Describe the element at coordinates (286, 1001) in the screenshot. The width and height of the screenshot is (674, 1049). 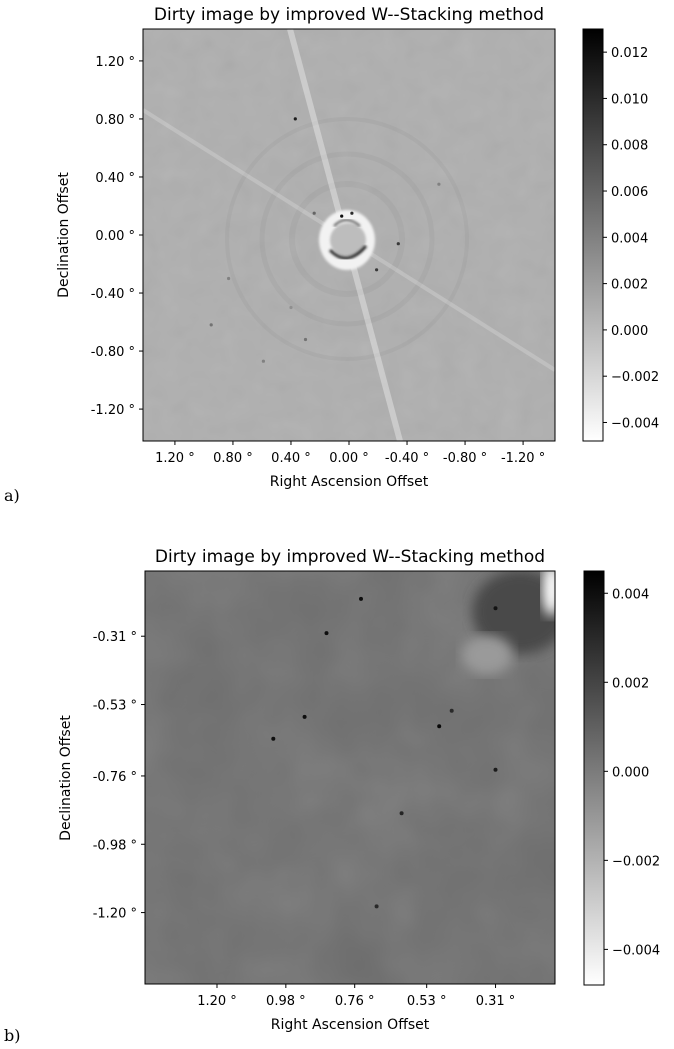
I see `x-tick-label-b-1: 0.98 °` at that location.